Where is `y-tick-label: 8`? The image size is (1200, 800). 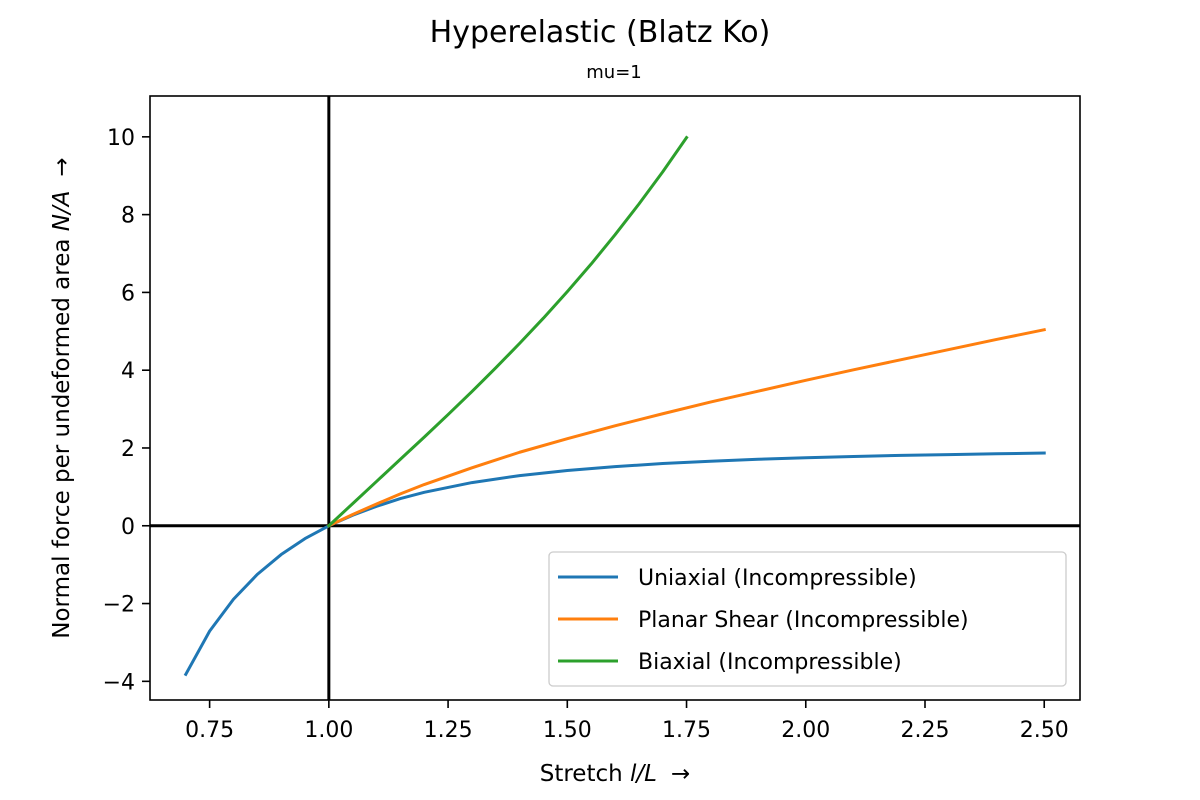
y-tick-label: 8 is located at coordinates (128, 216).